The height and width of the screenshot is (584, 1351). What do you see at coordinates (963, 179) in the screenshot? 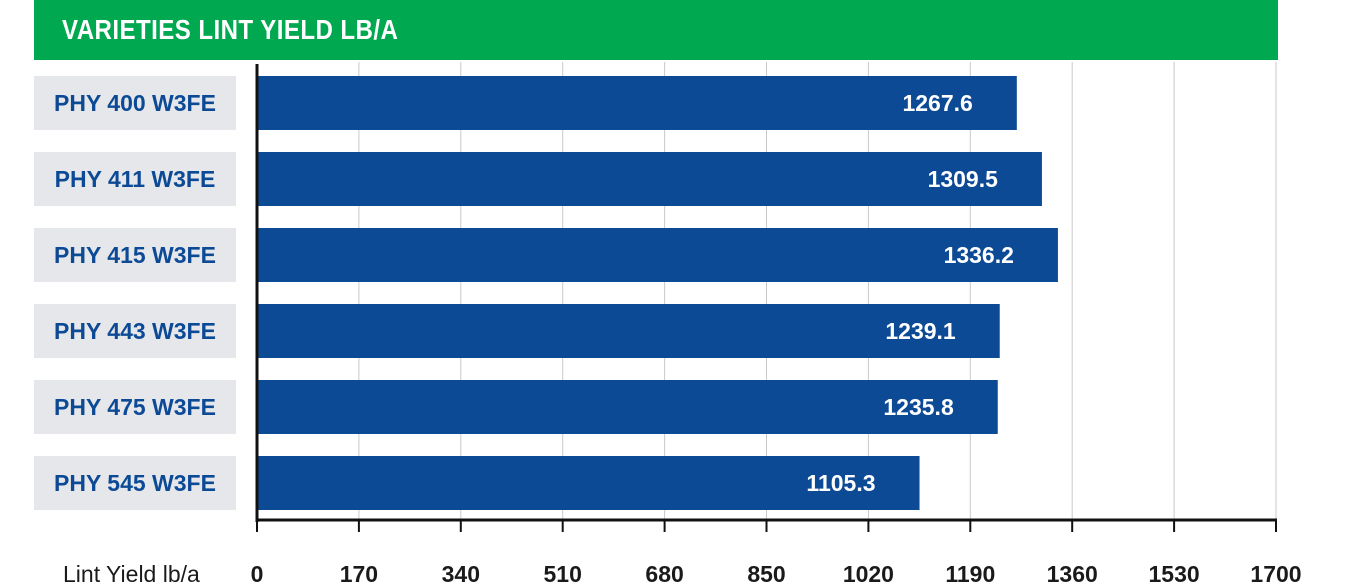
I see `data-label: 1309.5` at bounding box center [963, 179].